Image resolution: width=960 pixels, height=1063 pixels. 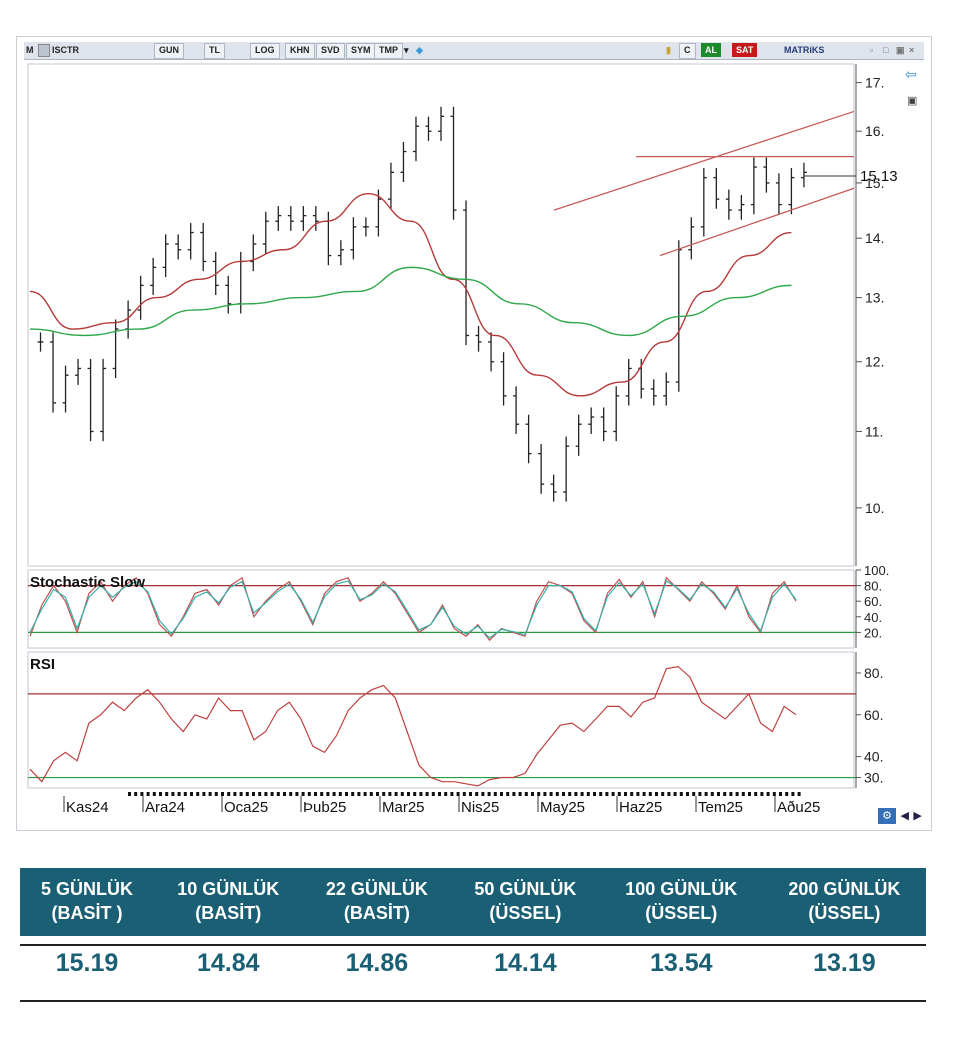 What do you see at coordinates (228, 963) in the screenshot?
I see `value-10-day: 14.84` at bounding box center [228, 963].